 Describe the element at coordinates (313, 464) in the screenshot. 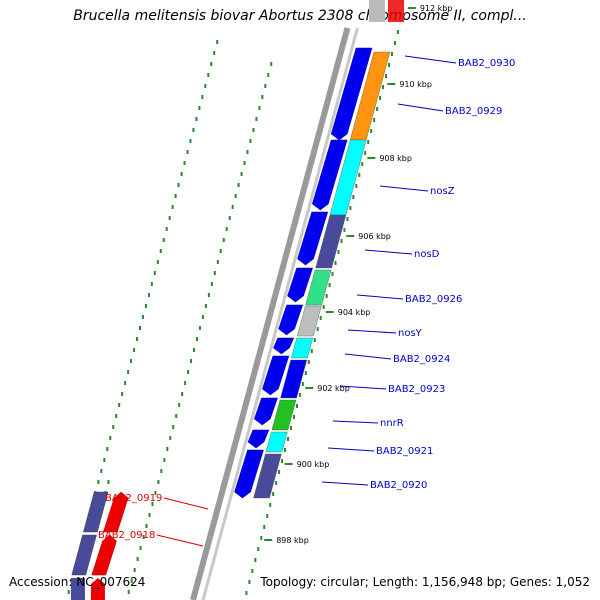

I see `kbp-tick-label: 900 kbp` at that location.